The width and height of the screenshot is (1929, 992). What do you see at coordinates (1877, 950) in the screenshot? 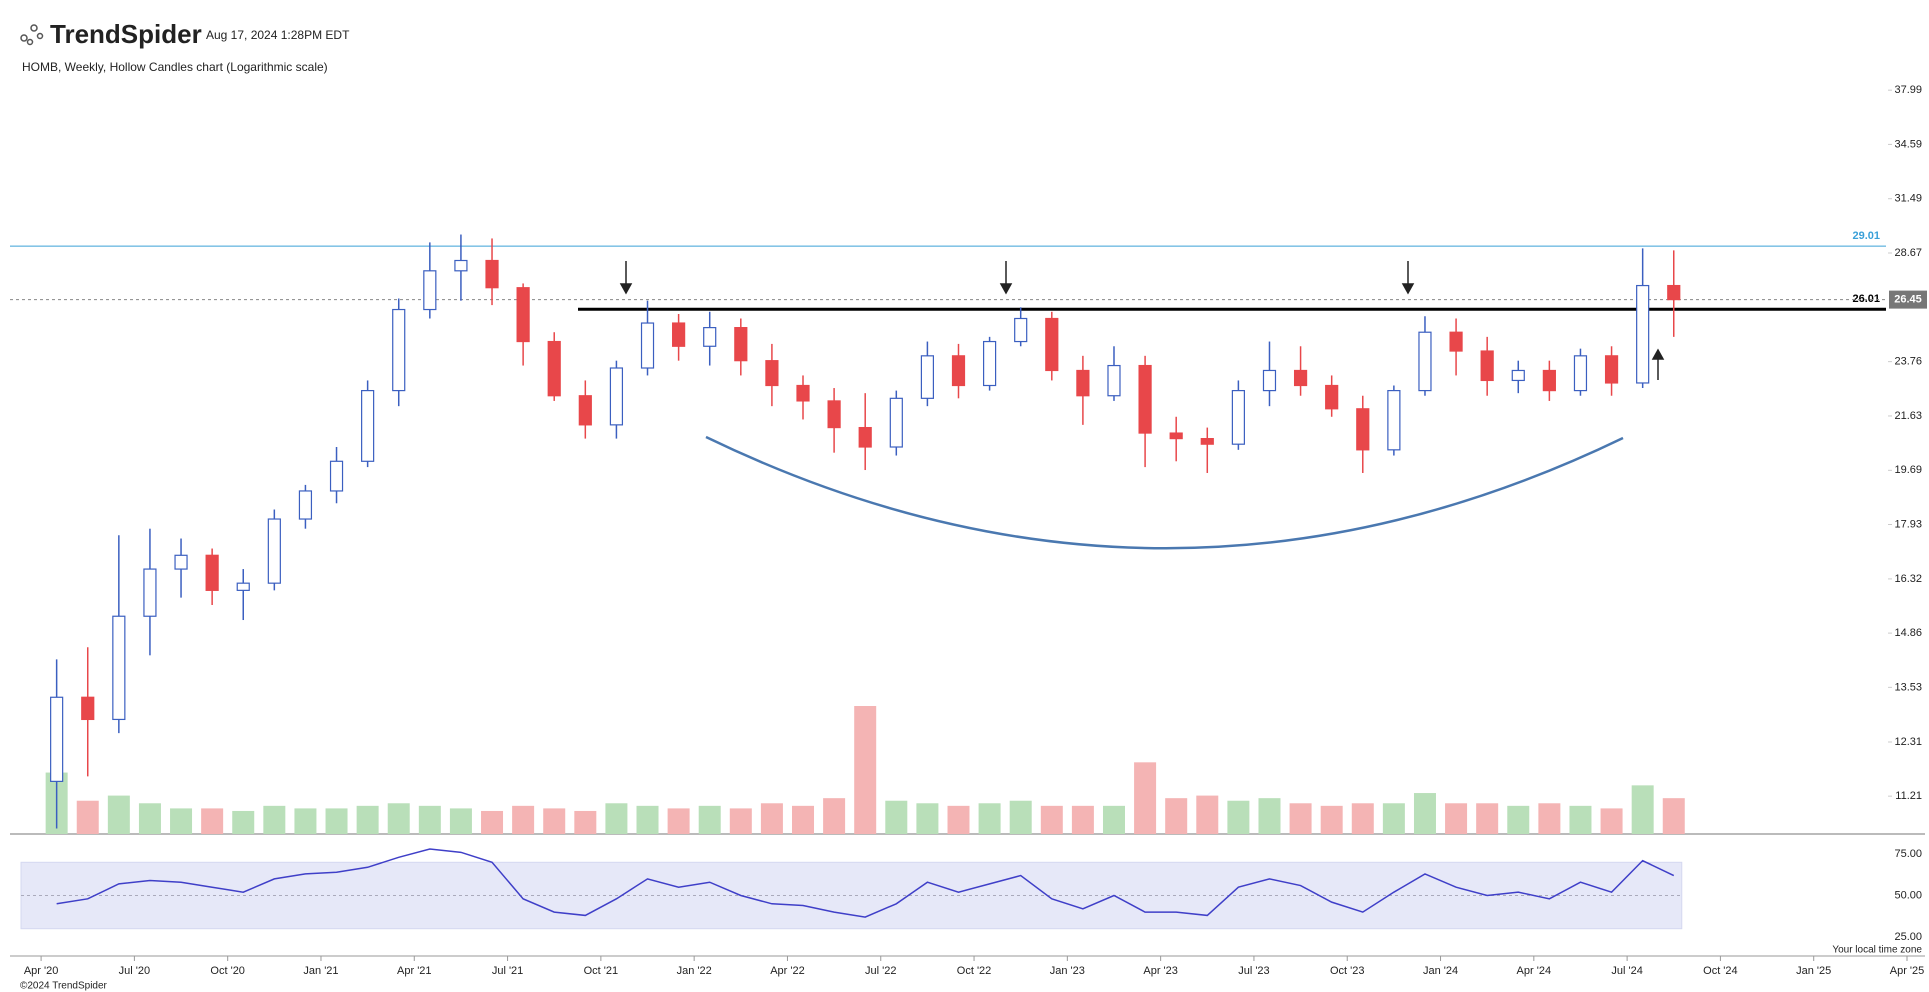
I see `timezone-note: Your local time zone` at bounding box center [1877, 950].